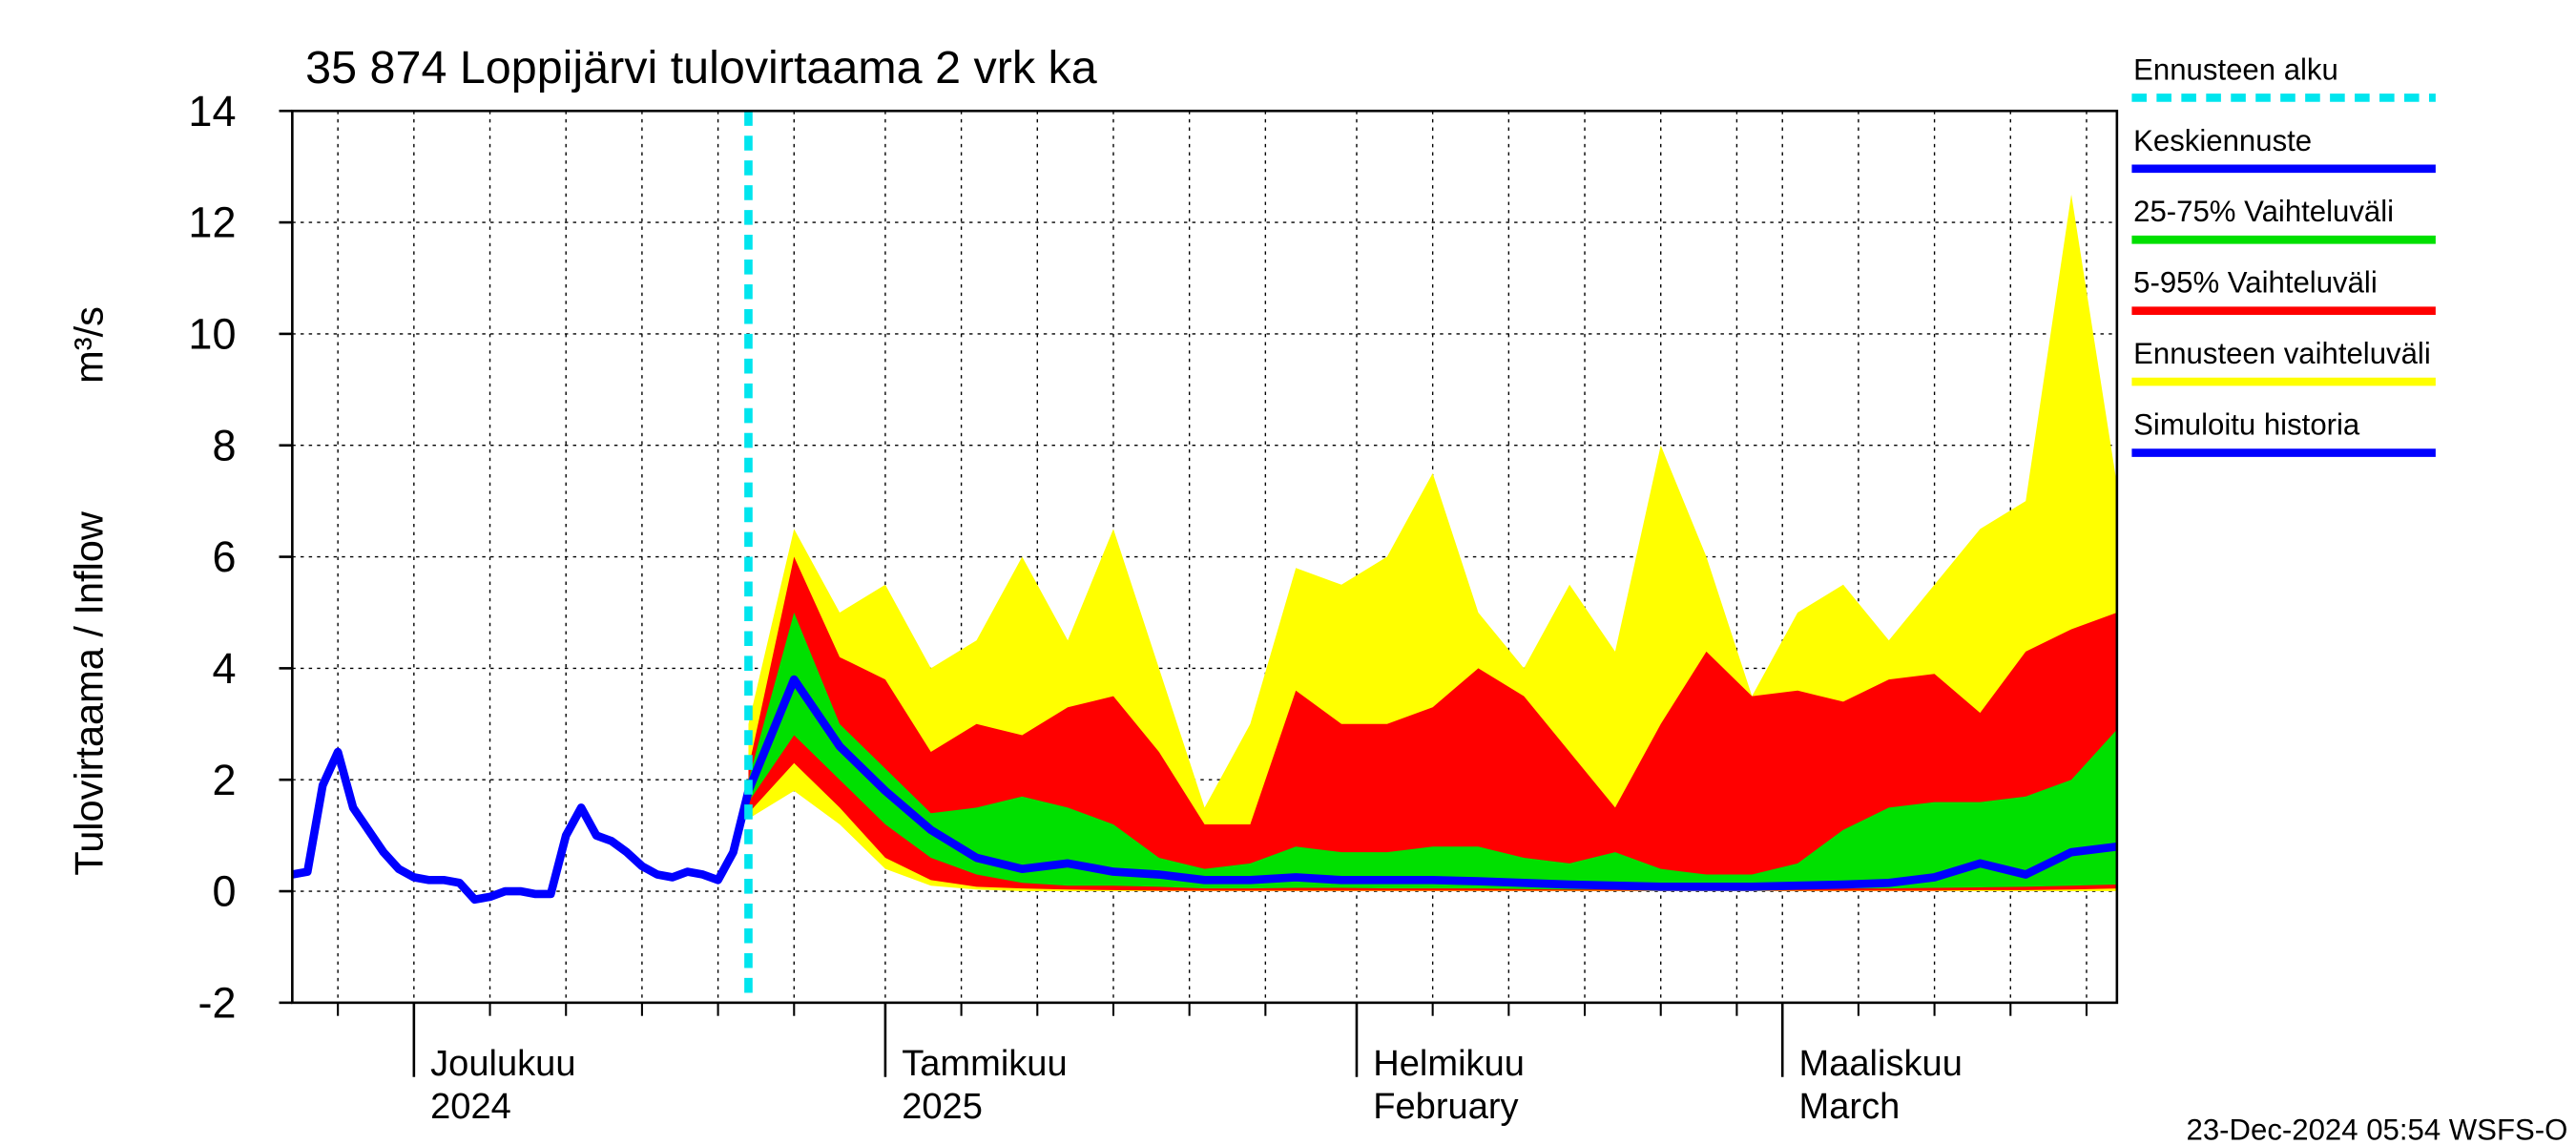  Describe the element at coordinates (1430, 783) in the screenshot. I see `median-line` at that location.